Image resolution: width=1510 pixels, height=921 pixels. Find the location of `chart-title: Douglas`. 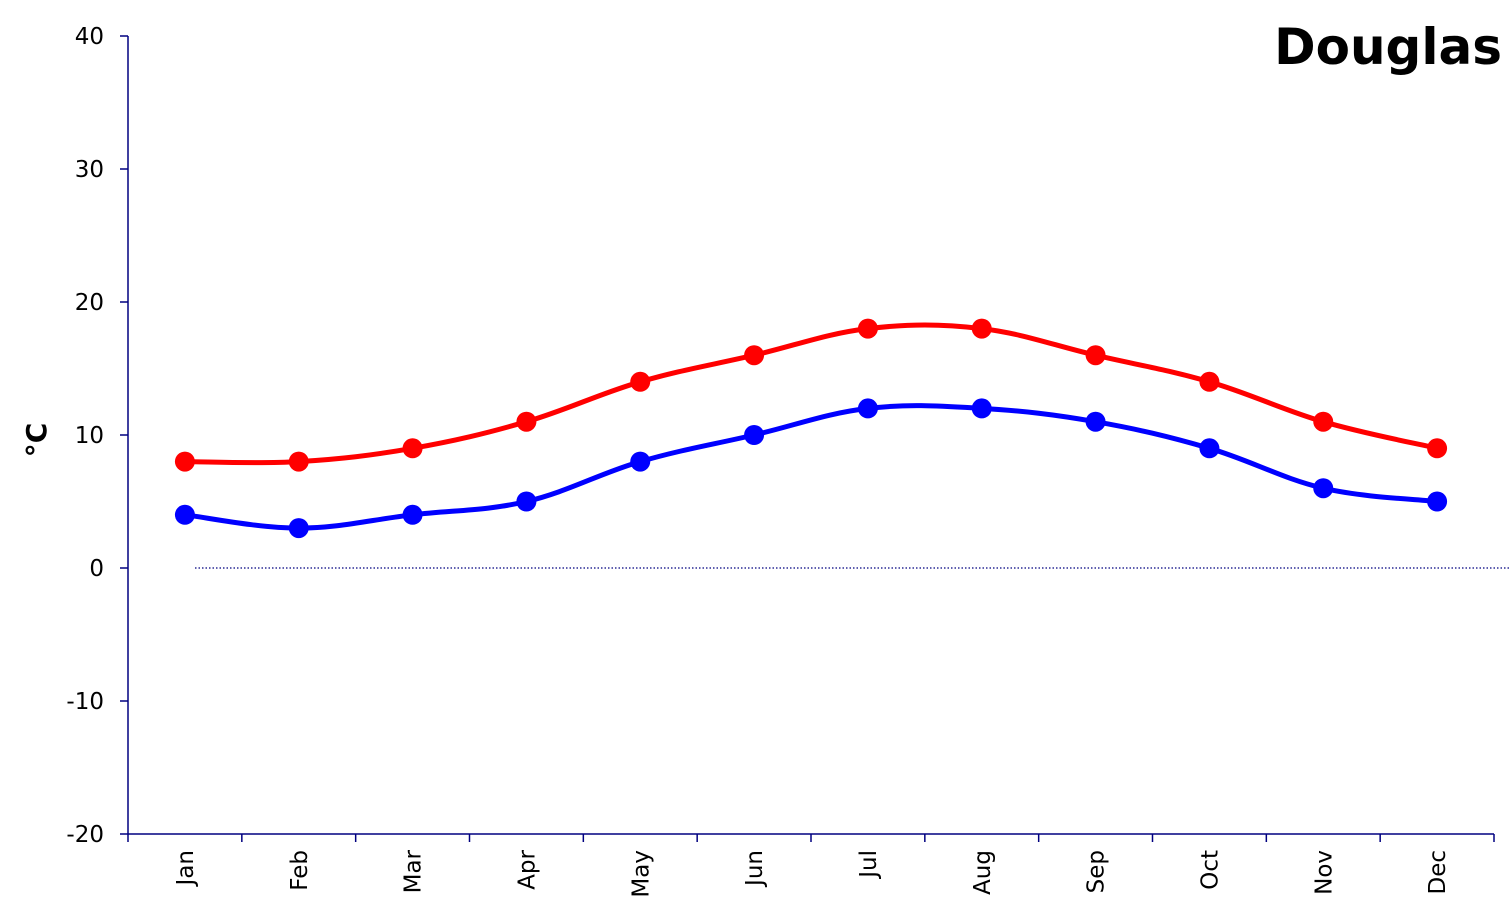

chart-title: Douglas is located at coordinates (1388, 47).